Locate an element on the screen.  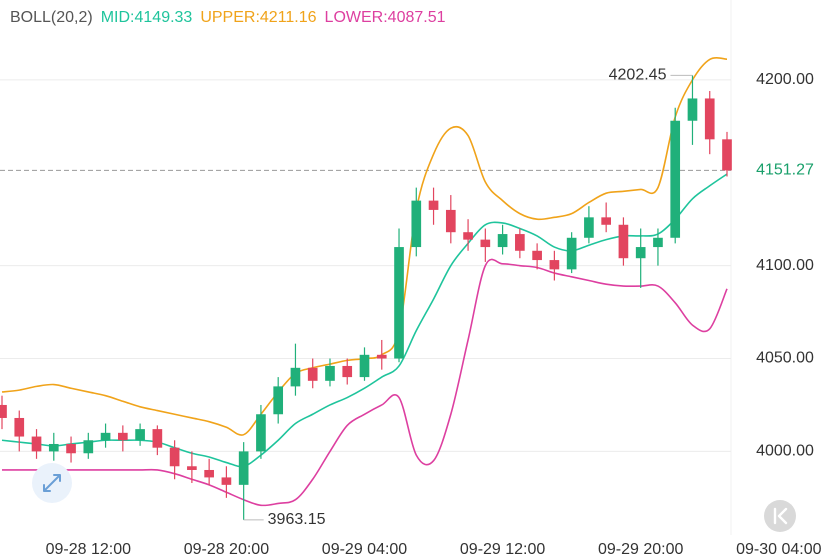
high-annotation: 4202.45 is located at coordinates (638, 75).